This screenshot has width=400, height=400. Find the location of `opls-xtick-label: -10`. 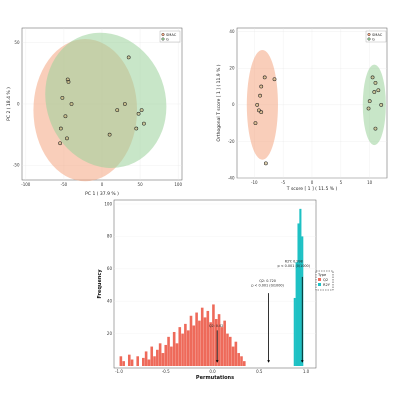

opls-xtick-label: -10 is located at coordinates (254, 182).